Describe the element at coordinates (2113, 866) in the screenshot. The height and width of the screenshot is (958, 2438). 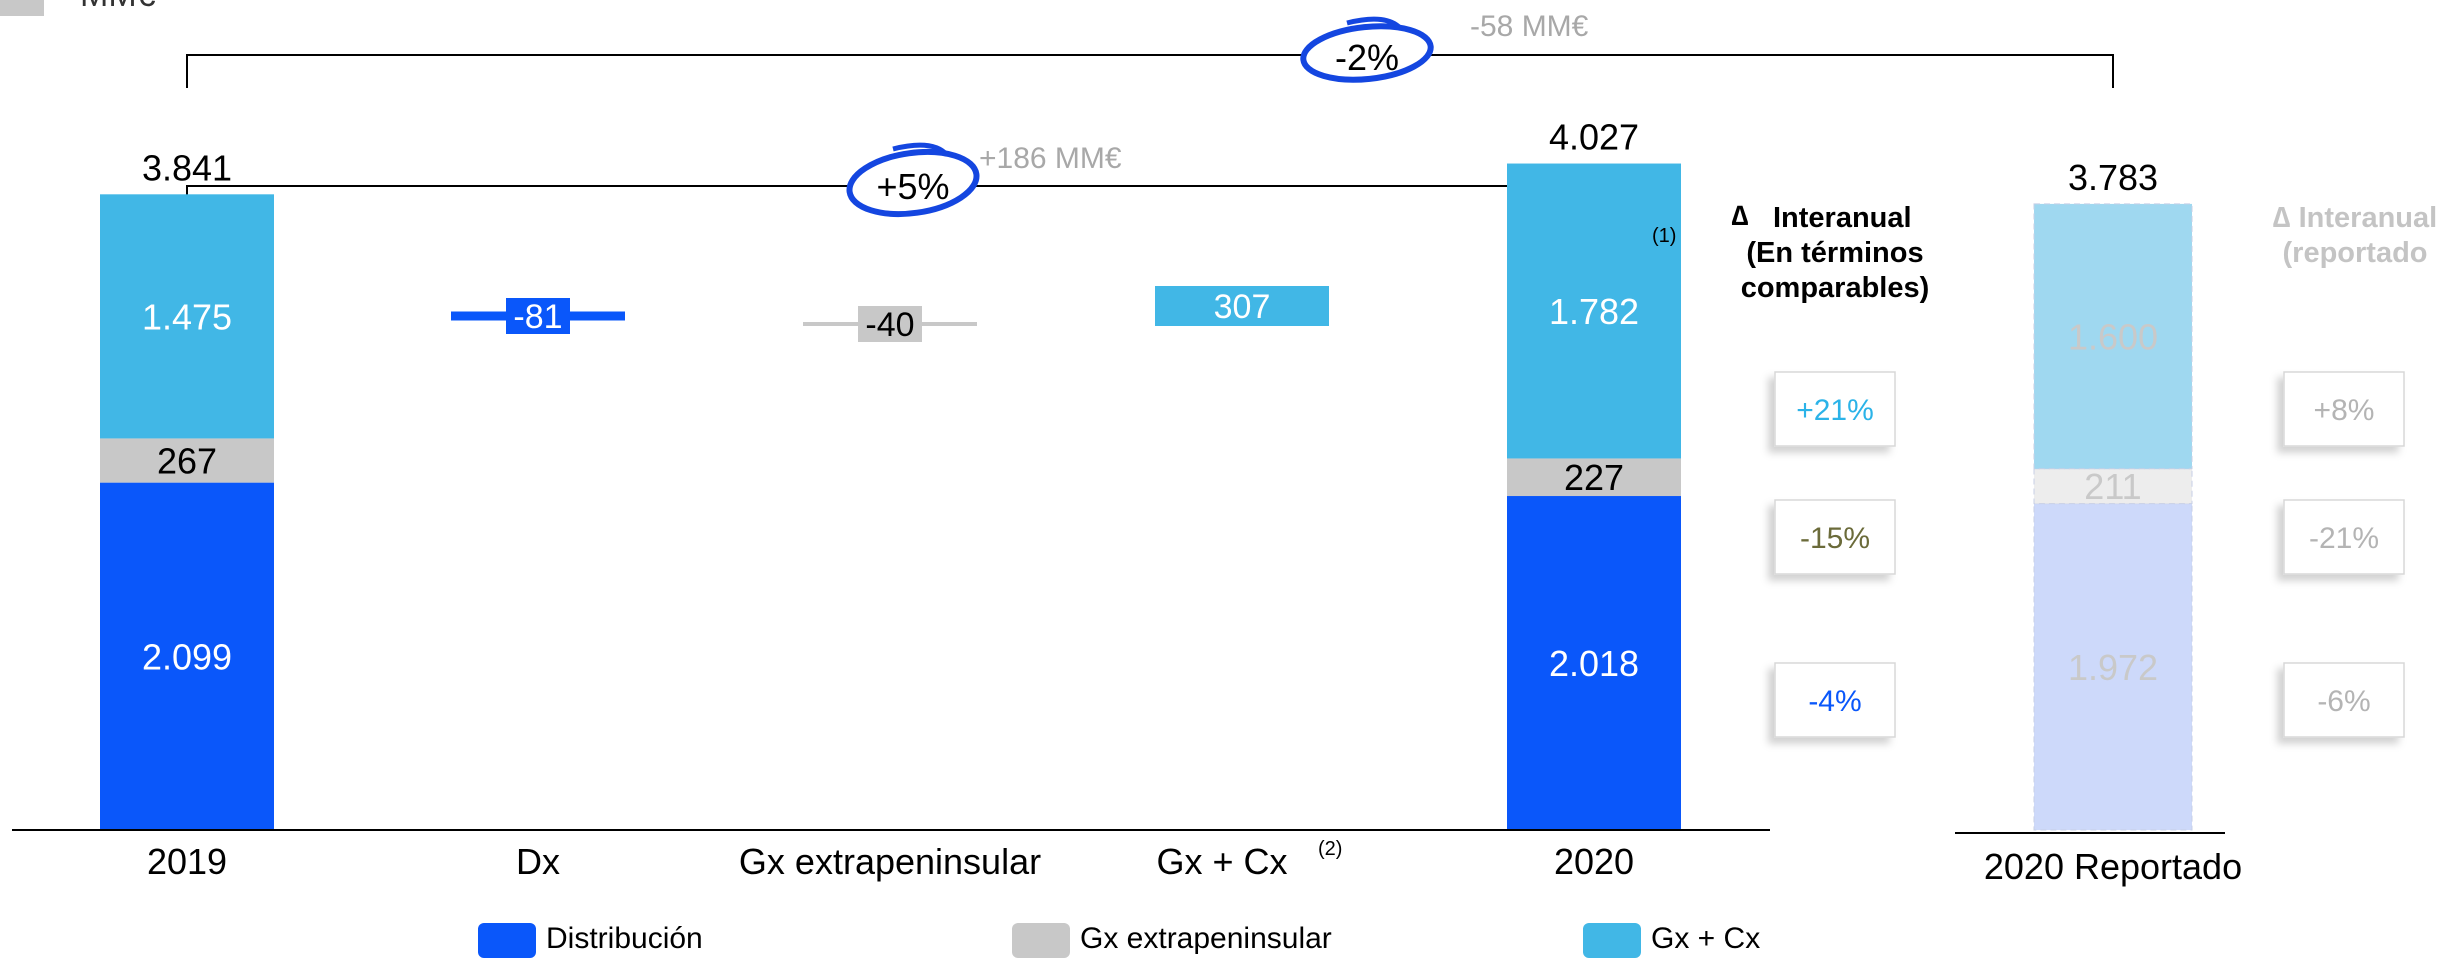
I see `x-label-2020-reportado: 2020 Reportado` at that location.